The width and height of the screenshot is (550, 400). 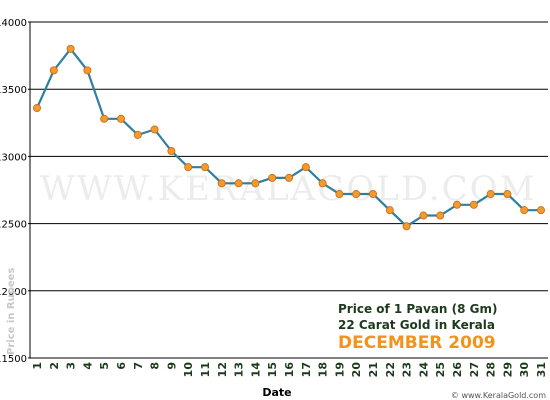 I want to click on x-tick-label: 3, so click(x=71, y=366).